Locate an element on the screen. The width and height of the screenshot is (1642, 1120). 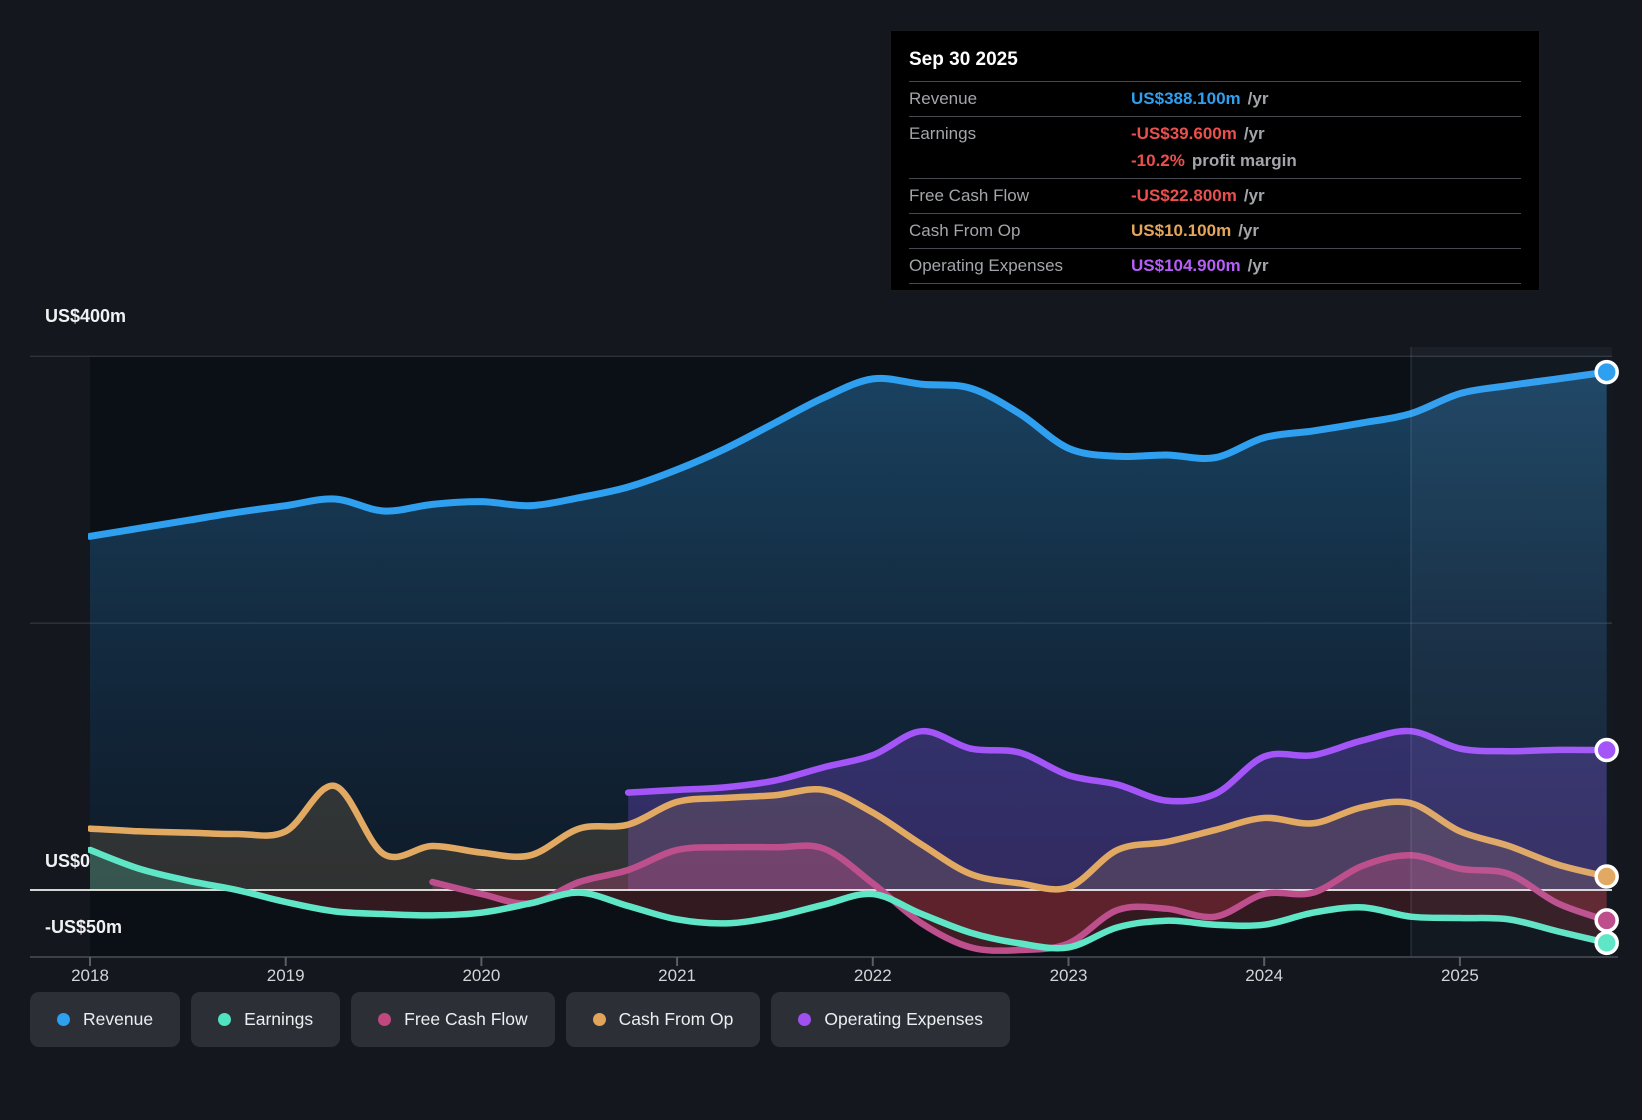
area-free-cash-flow-positive is located at coordinates (1019, 867).